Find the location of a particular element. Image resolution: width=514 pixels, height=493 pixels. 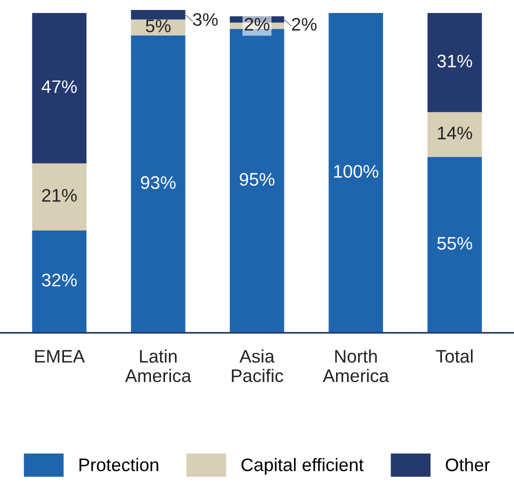

legend-label: Capital efficient is located at coordinates (303, 466).